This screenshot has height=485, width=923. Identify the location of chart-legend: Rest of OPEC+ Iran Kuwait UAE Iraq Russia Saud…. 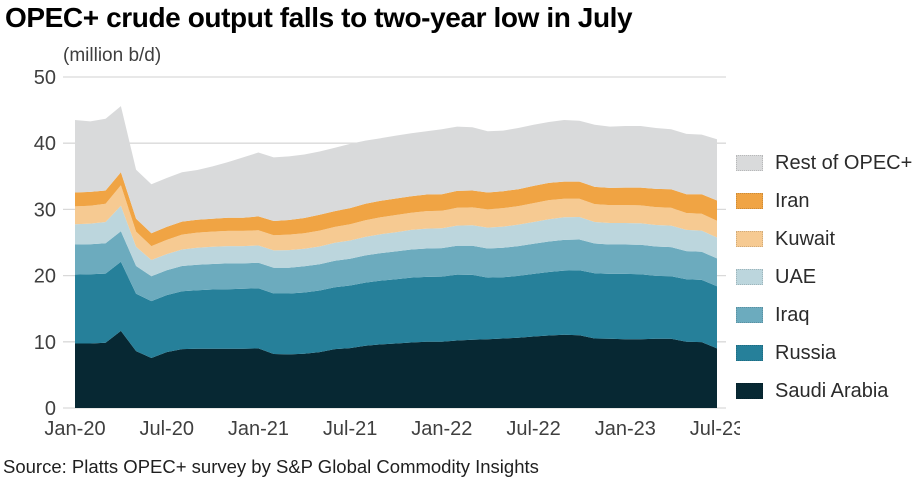
(828, 277).